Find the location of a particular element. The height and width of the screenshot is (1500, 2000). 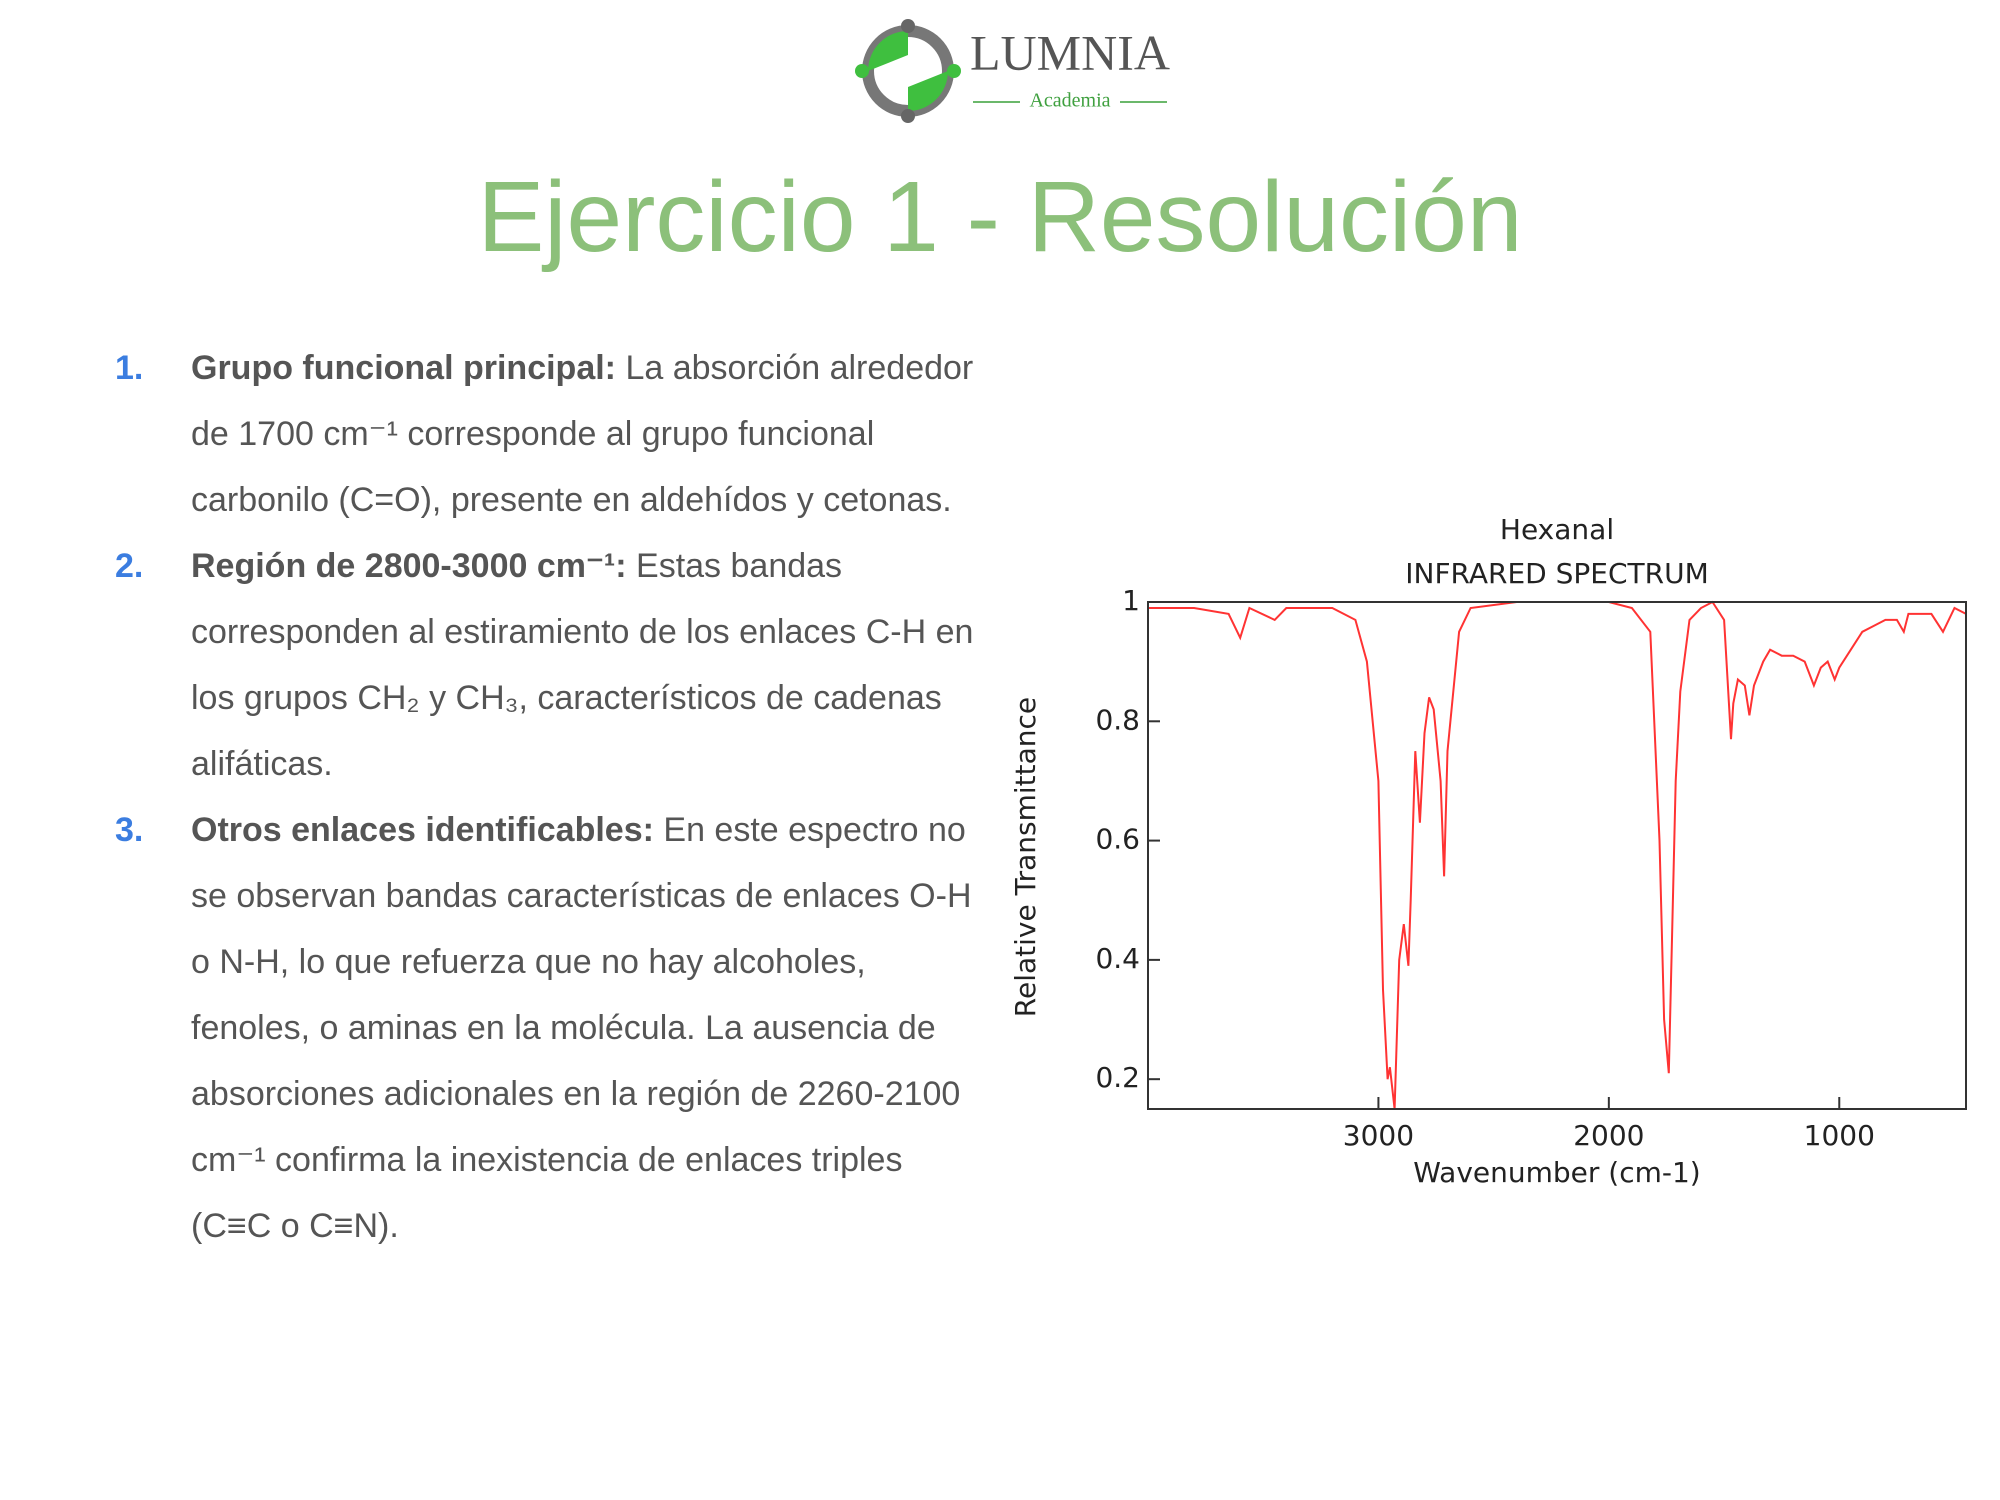

plot-frame is located at coordinates (1557, 855).